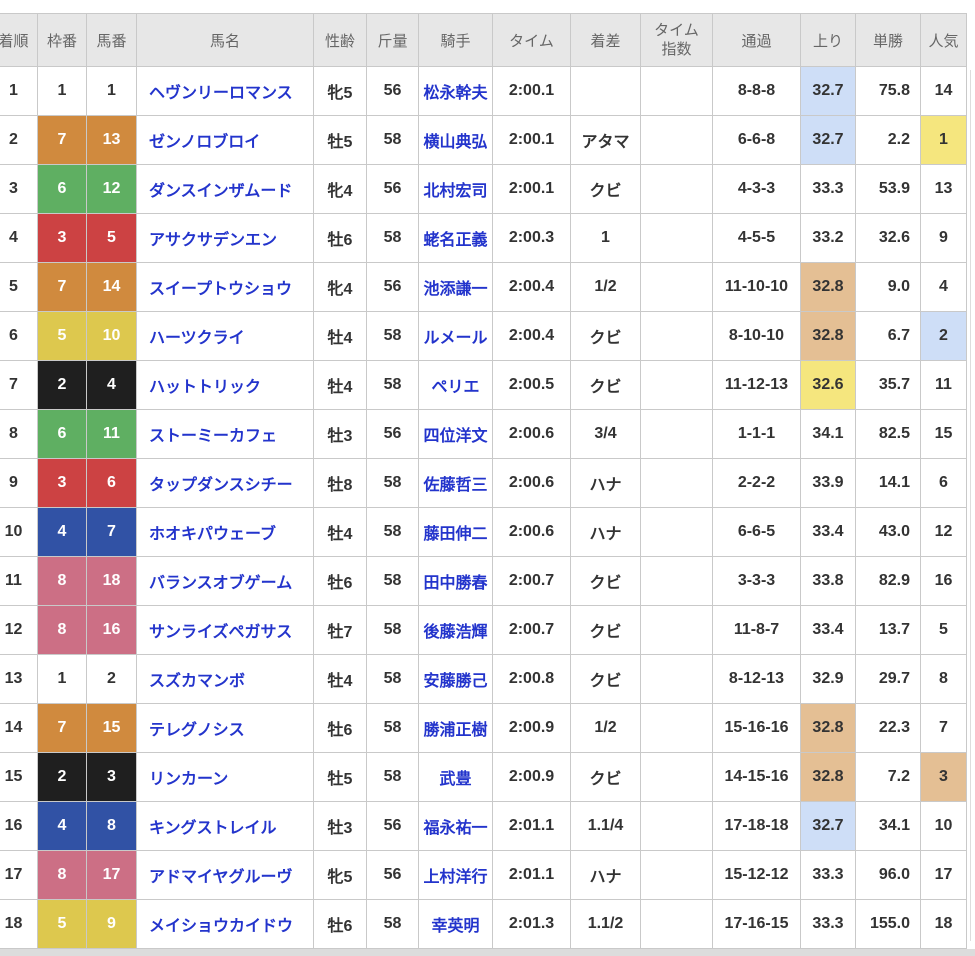 The image size is (975, 956). What do you see at coordinates (339, 41) in the screenshot?
I see `column-header-label: 性齢` at bounding box center [339, 41].